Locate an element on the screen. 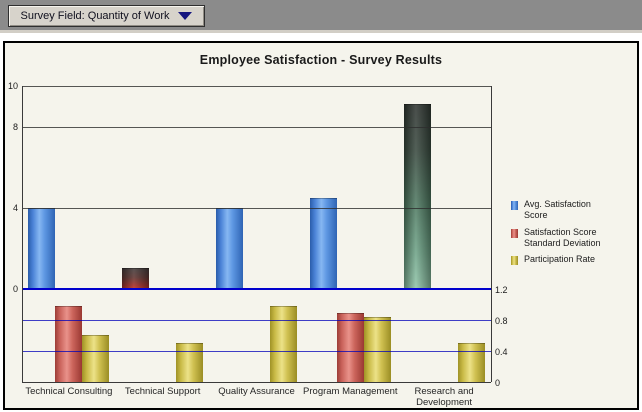 The width and height of the screenshot is (642, 412). y2-axis-tick: 0.4 is located at coordinates (501, 351).